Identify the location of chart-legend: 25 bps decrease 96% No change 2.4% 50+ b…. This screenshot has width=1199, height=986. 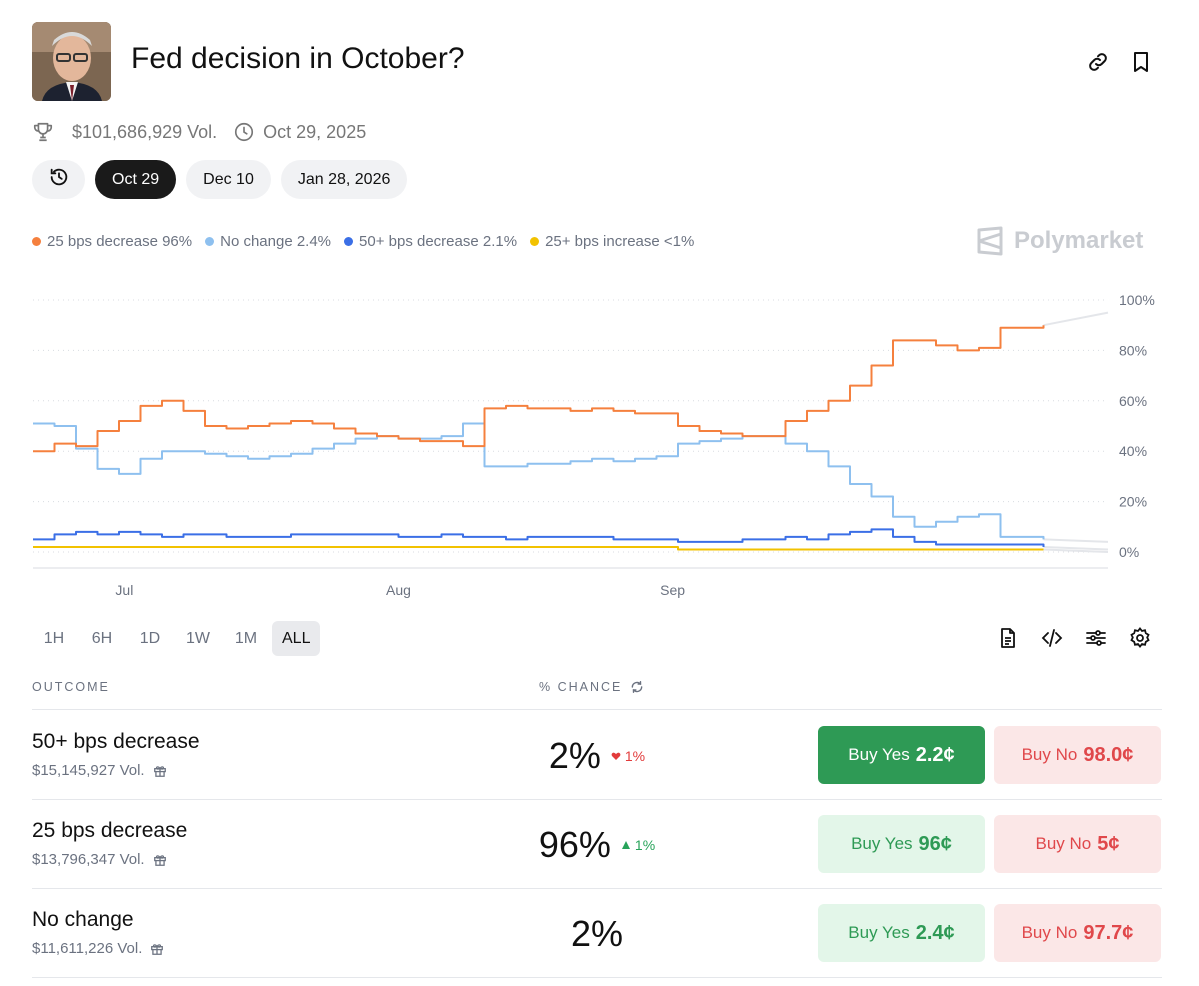
(369, 241).